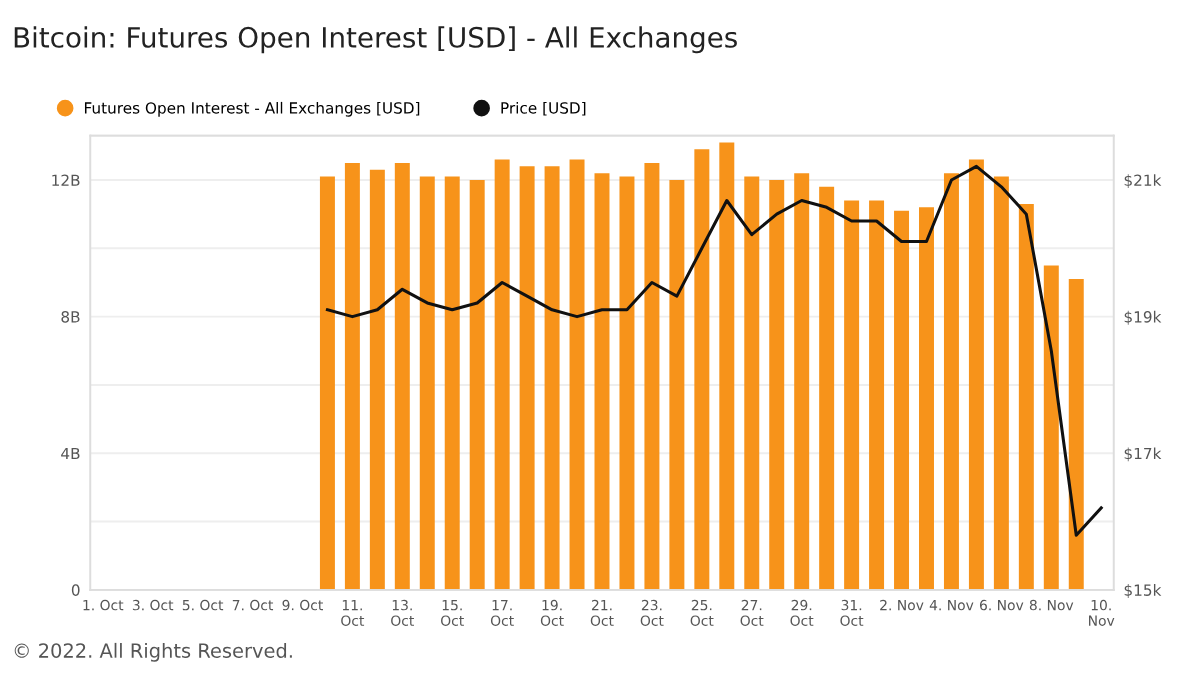 This screenshot has height=678, width=1204. I want to click on text: © 2022. All Rights Reserved., so click(153, 652).